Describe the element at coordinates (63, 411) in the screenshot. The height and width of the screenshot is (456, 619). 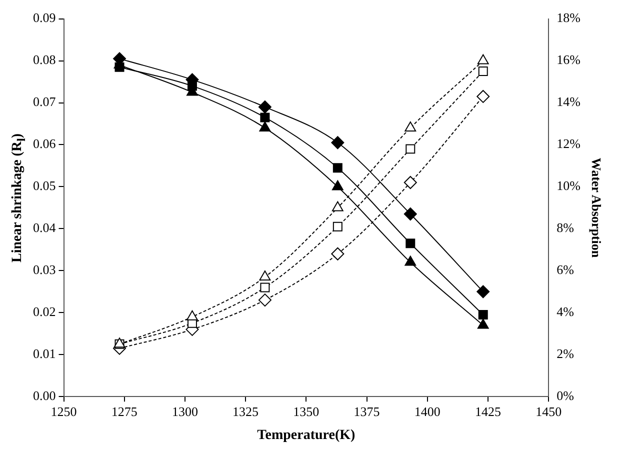
I see `x-tick-label: 1250` at that location.